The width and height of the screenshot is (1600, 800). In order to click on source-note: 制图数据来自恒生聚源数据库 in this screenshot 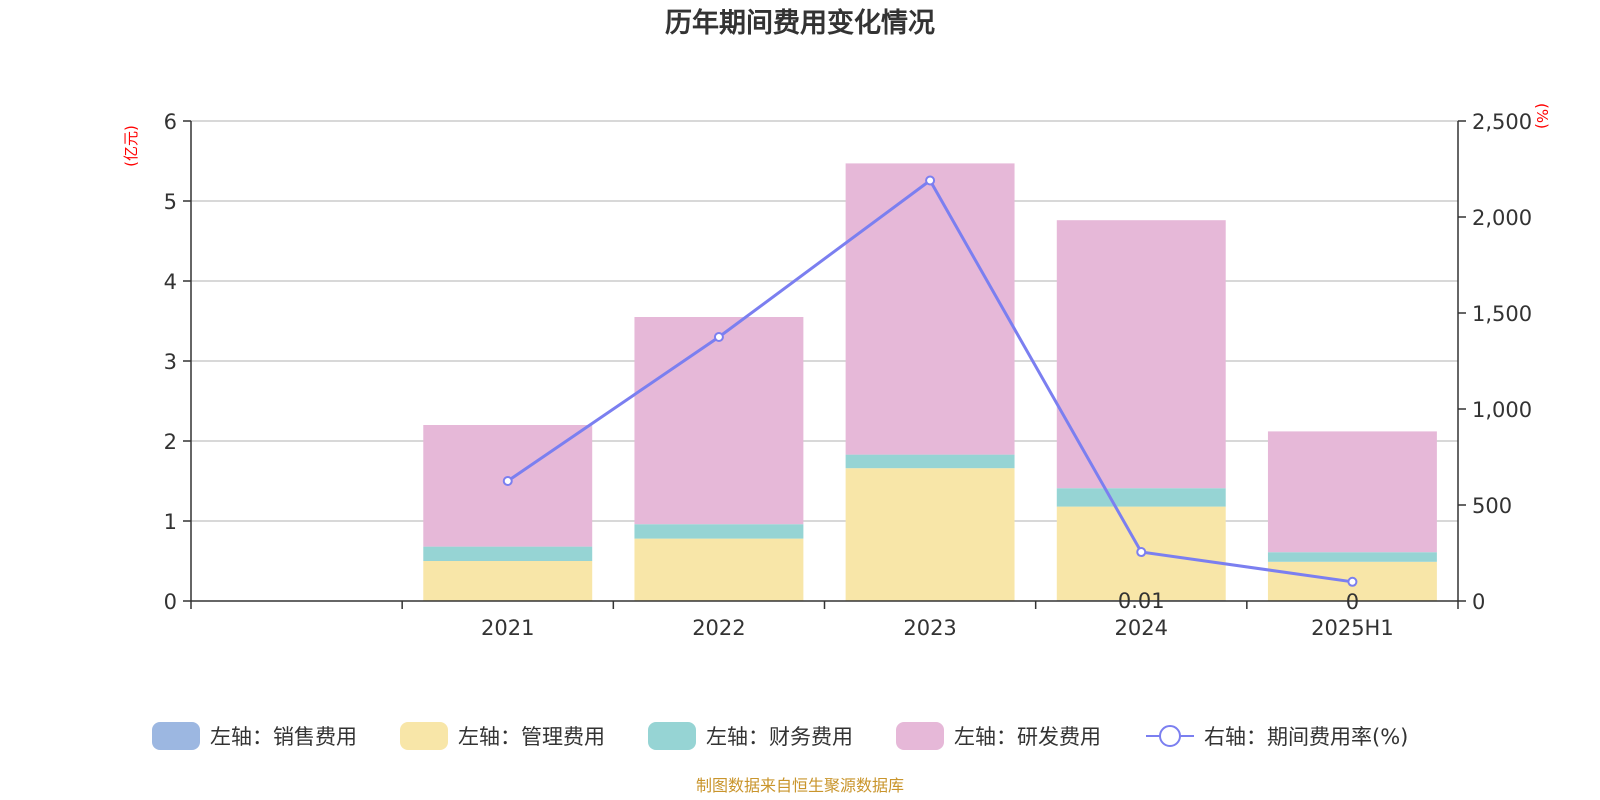, I will do `click(800, 785)`.